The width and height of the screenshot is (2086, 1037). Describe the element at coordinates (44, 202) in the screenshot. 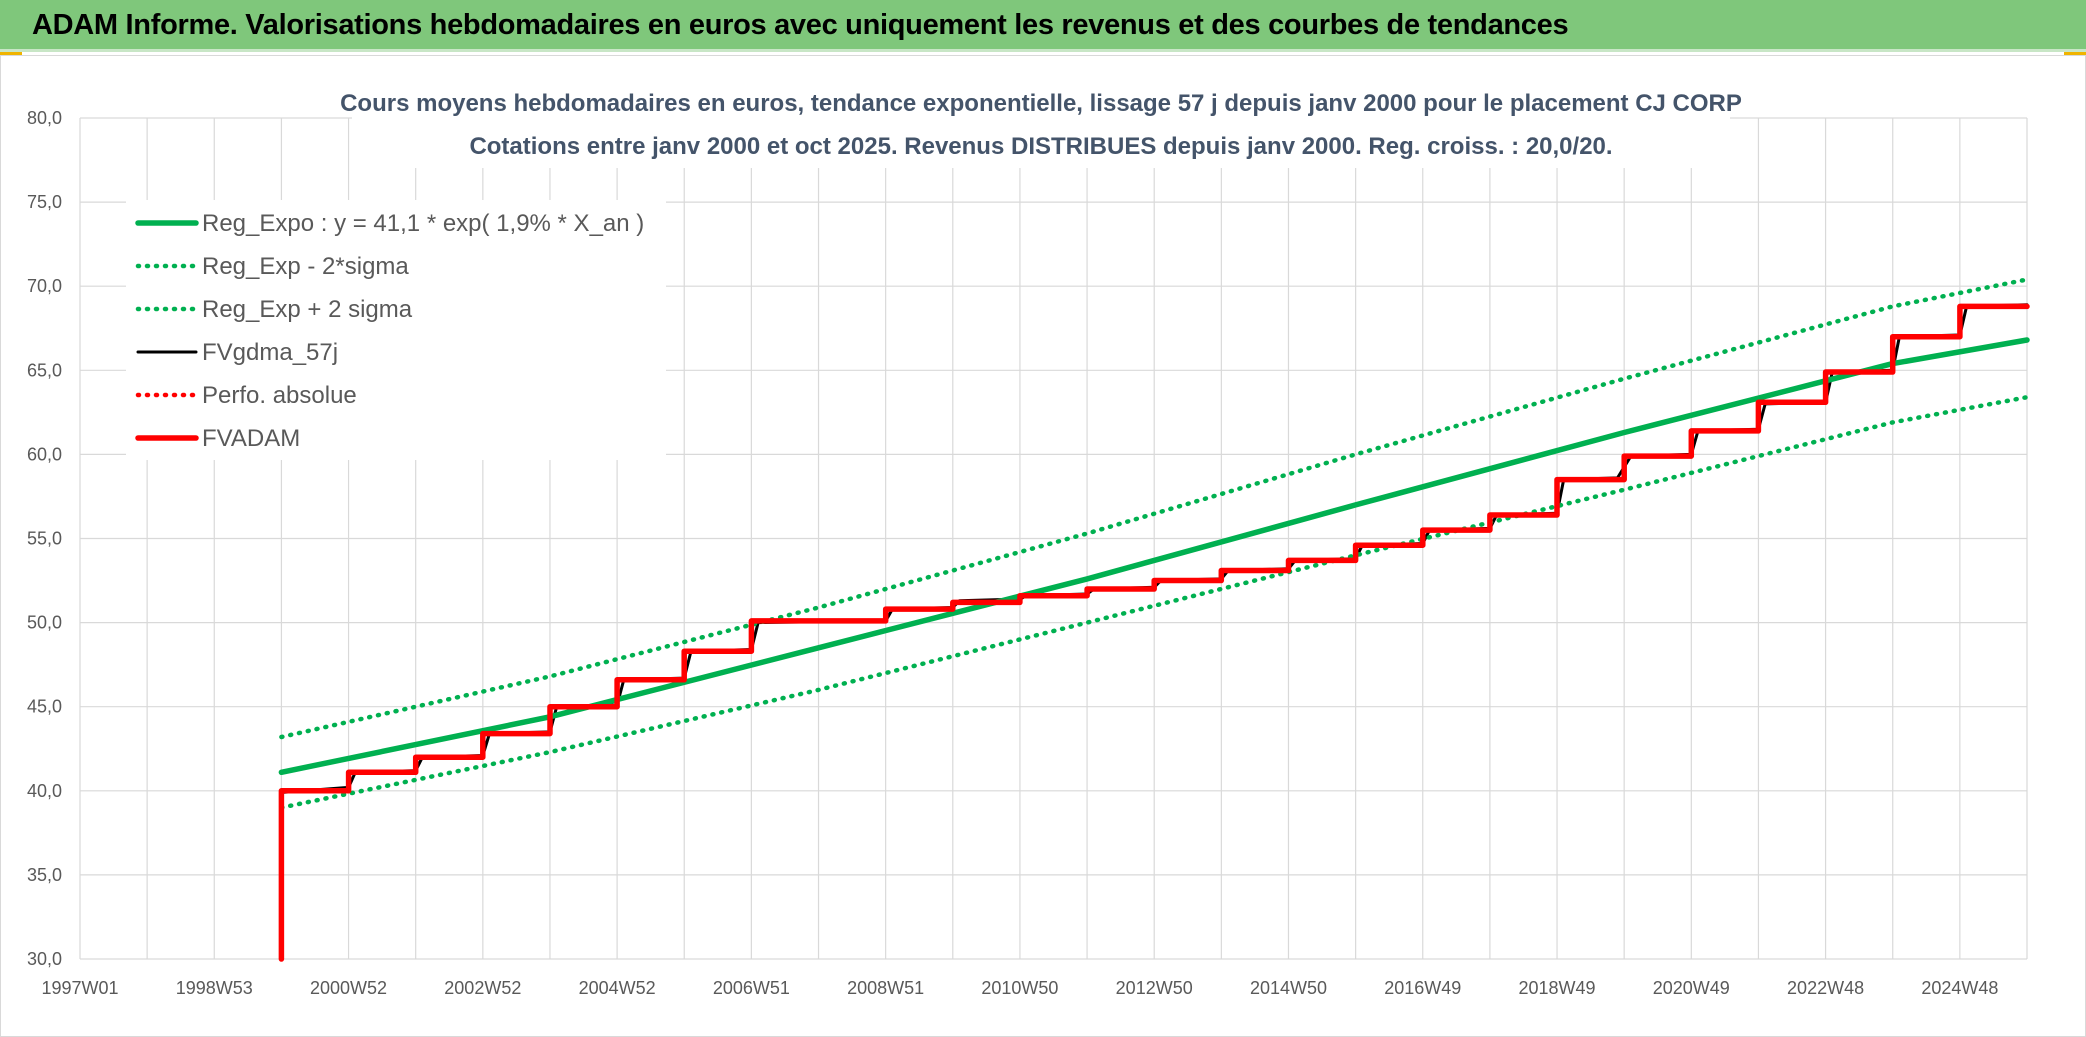

I see `y-tick-label: 75,0` at that location.